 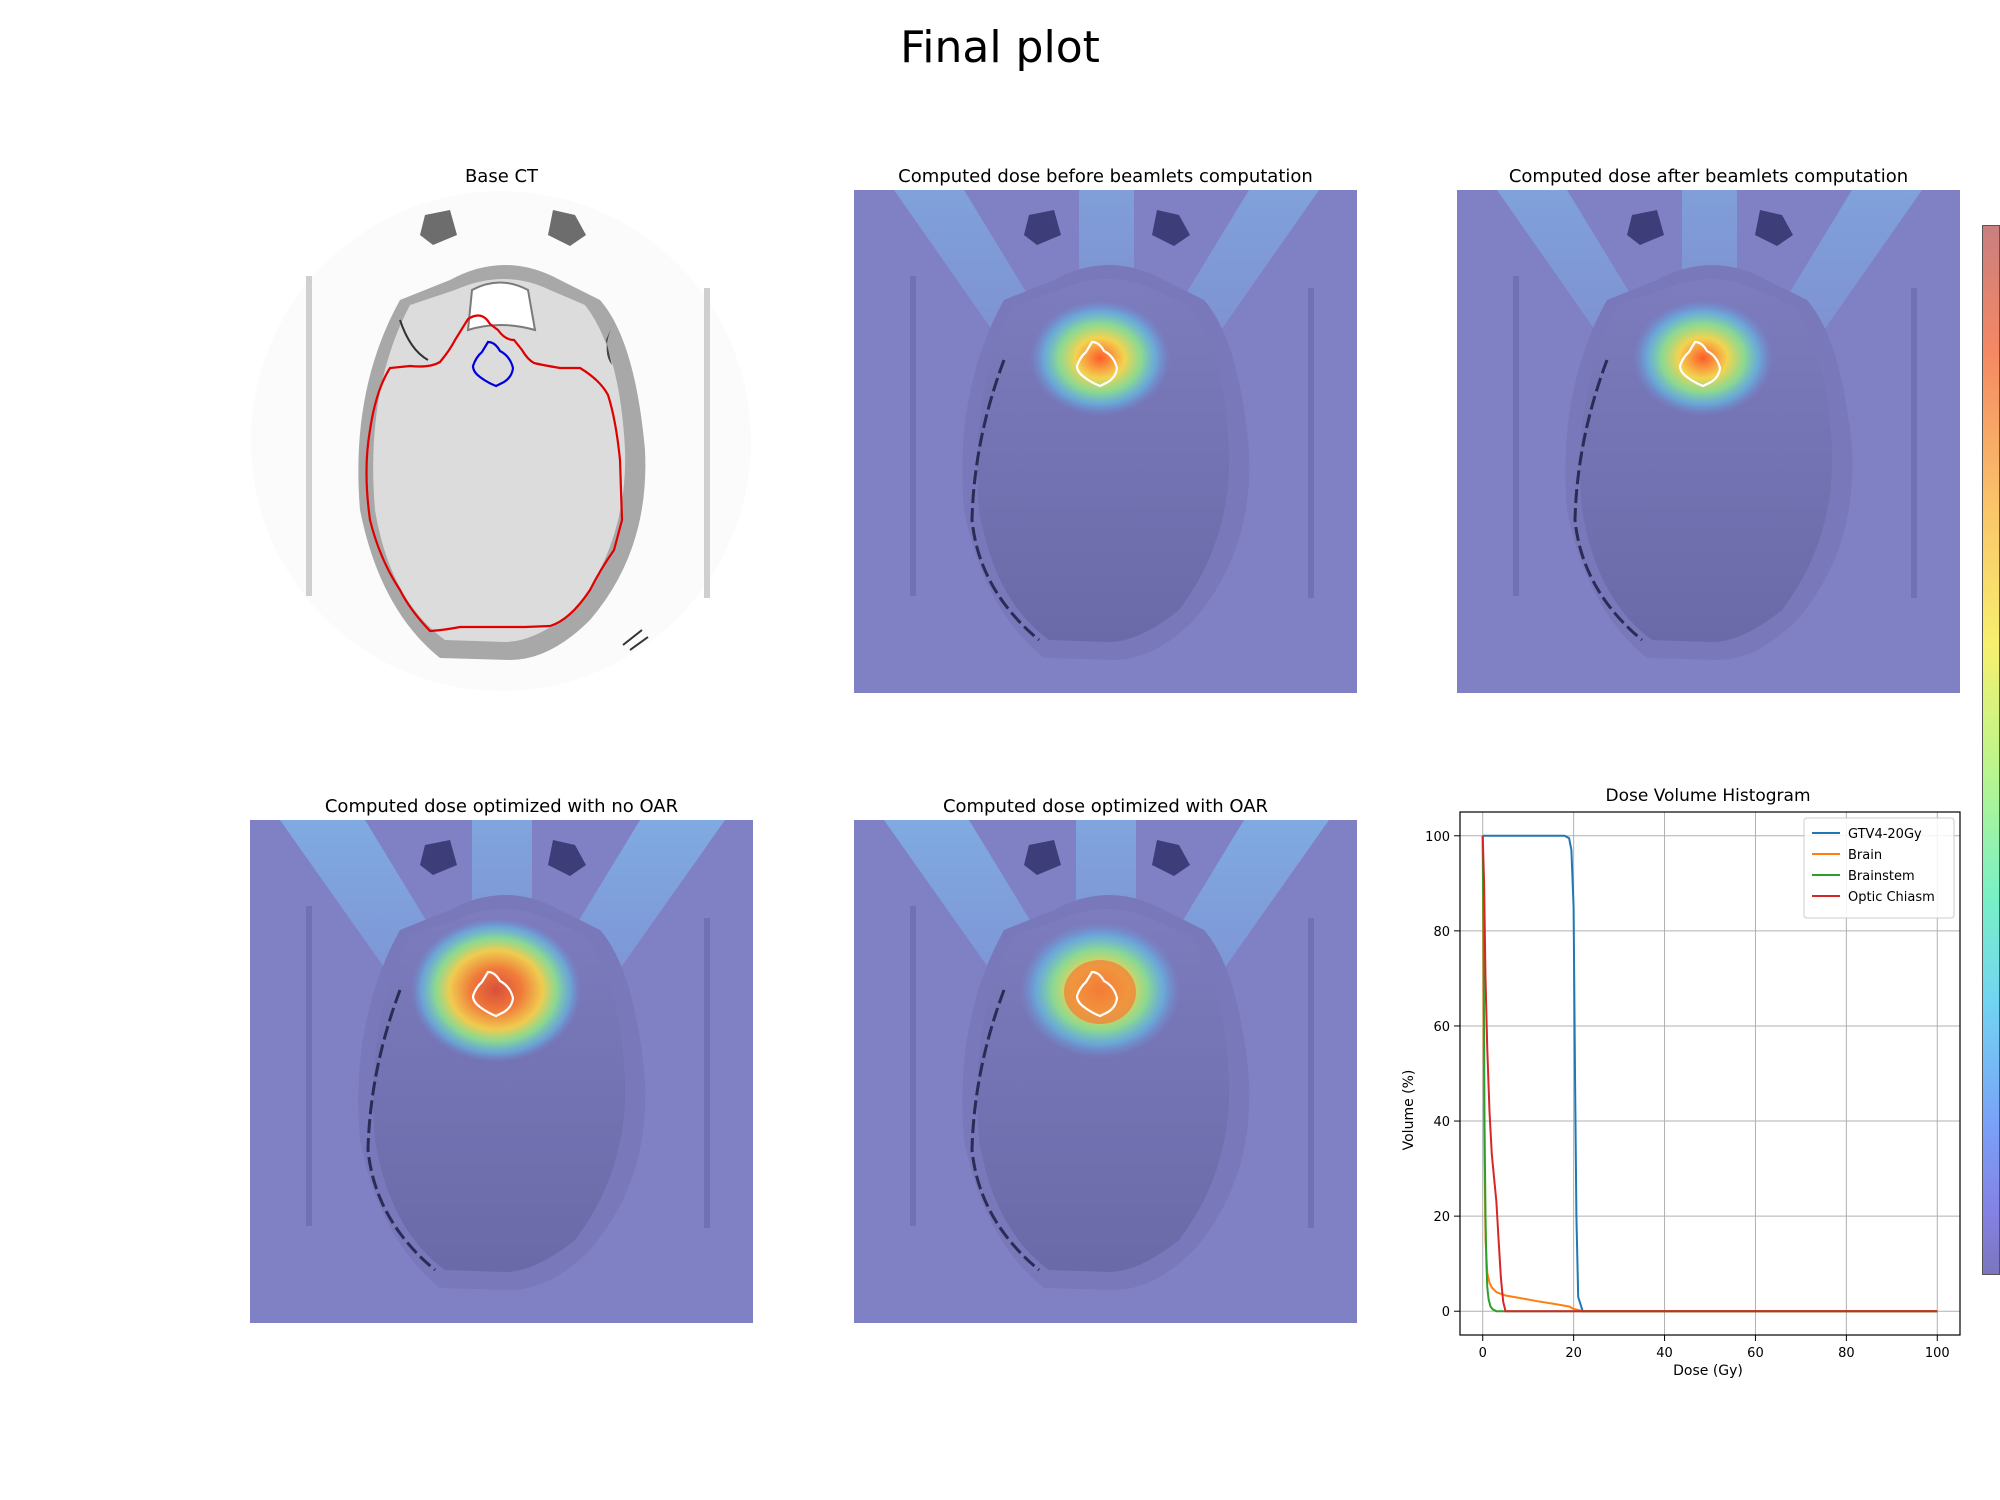 What do you see at coordinates (501, 806) in the screenshot?
I see `opt-no-oar-title: Computed dose optimized with no OAR` at bounding box center [501, 806].